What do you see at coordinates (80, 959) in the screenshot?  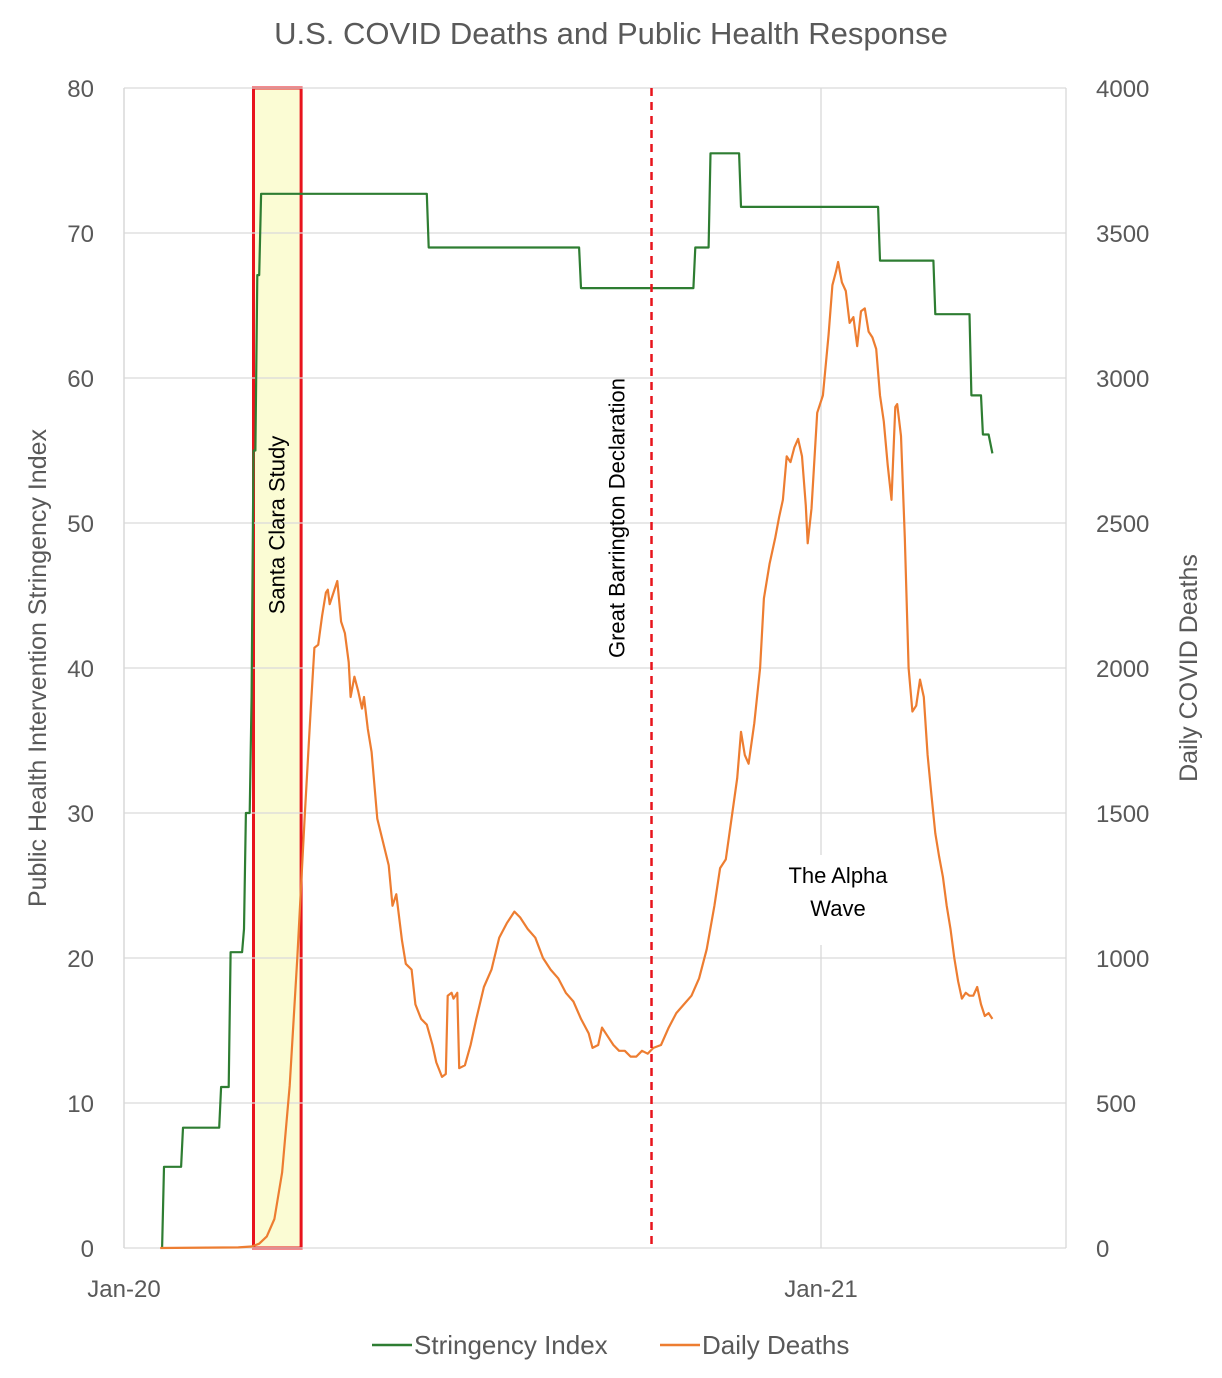 I see `left-tick-label: 20` at bounding box center [80, 959].